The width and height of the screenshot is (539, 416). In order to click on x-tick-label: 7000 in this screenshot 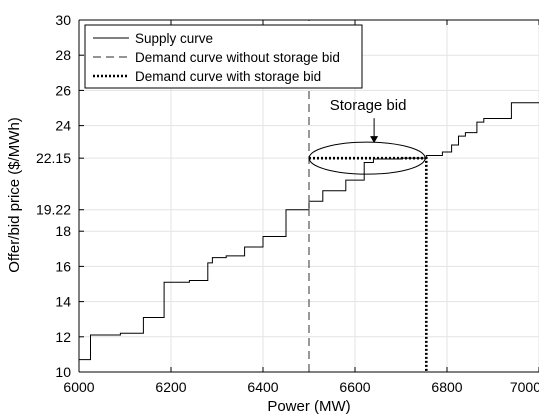, I will do `click(524, 387)`.